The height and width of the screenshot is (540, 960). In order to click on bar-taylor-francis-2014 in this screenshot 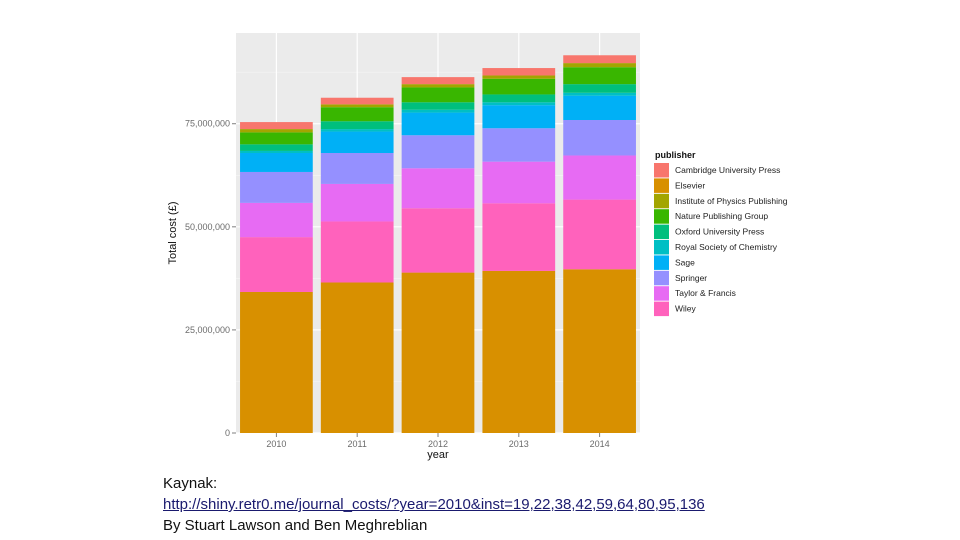, I will do `click(599, 177)`.